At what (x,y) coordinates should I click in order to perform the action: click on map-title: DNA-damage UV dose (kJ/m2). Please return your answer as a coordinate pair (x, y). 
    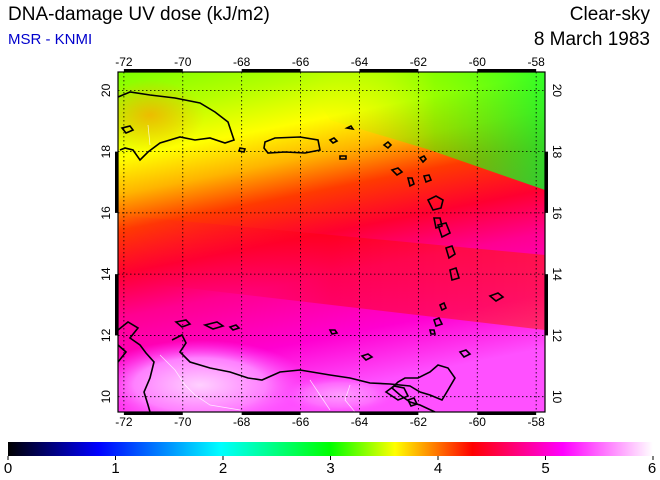
    Looking at the image, I should click on (139, 14).